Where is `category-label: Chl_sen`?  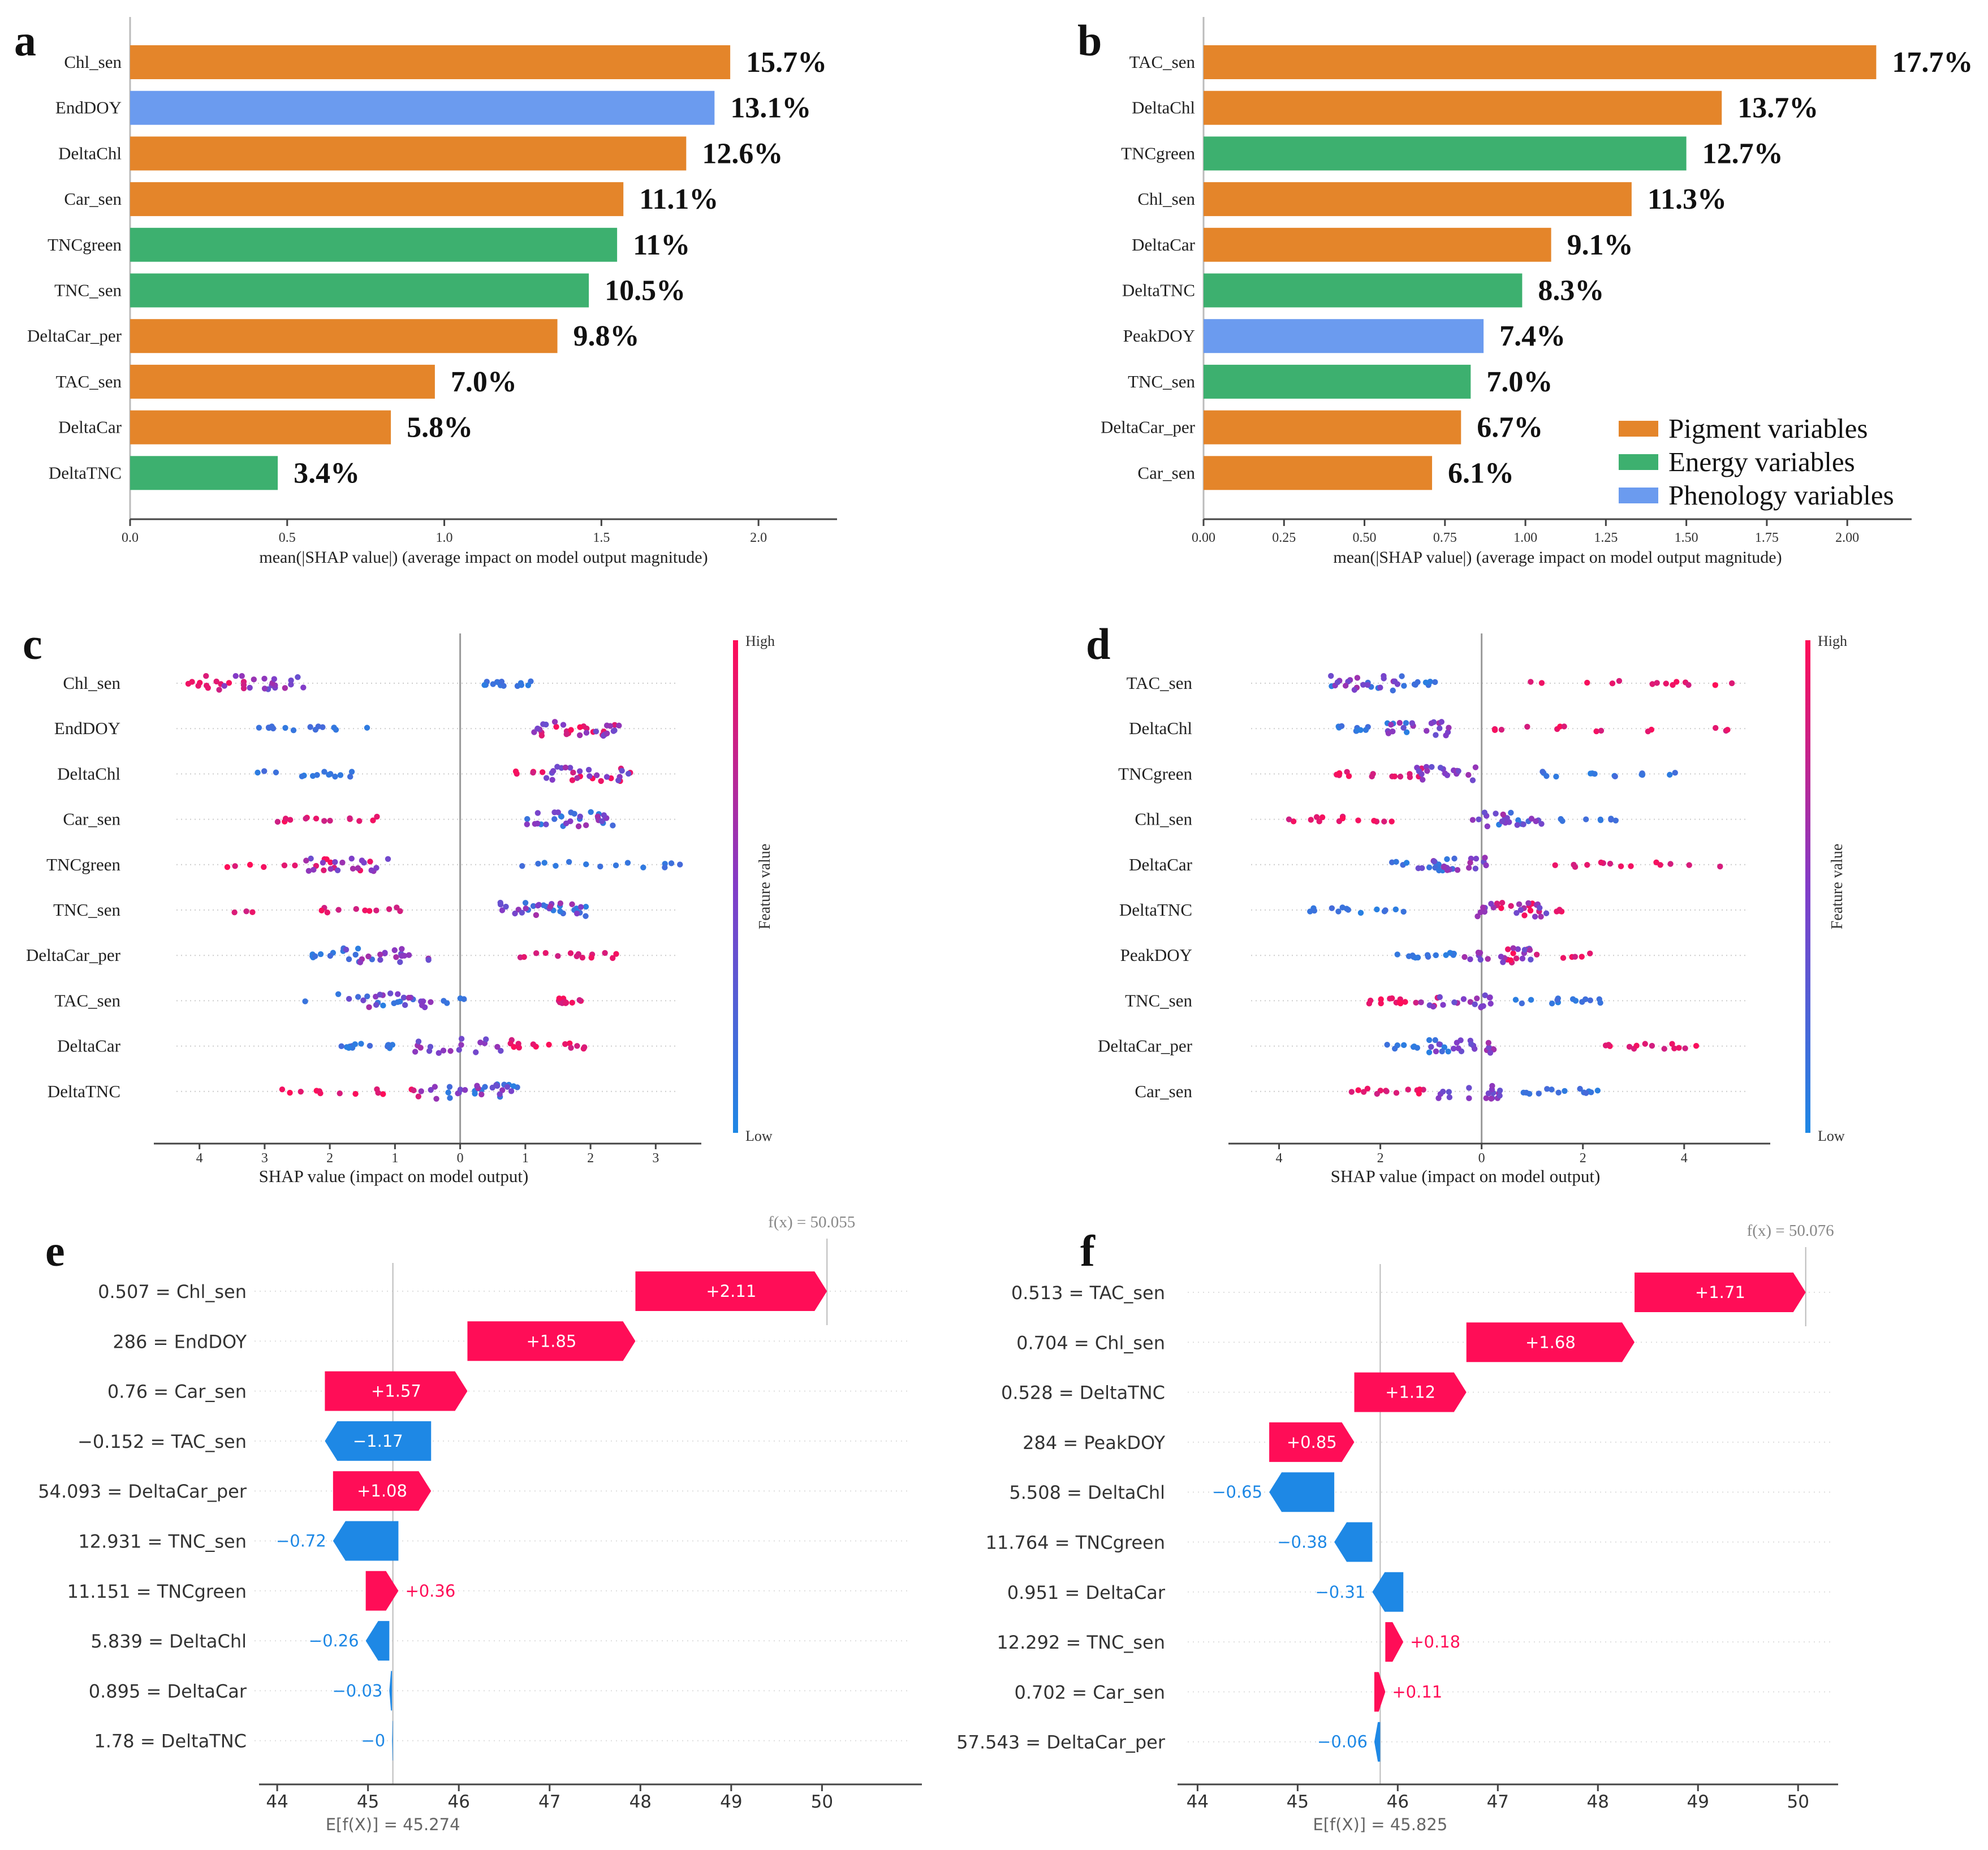
category-label: Chl_sen is located at coordinates (1166, 199).